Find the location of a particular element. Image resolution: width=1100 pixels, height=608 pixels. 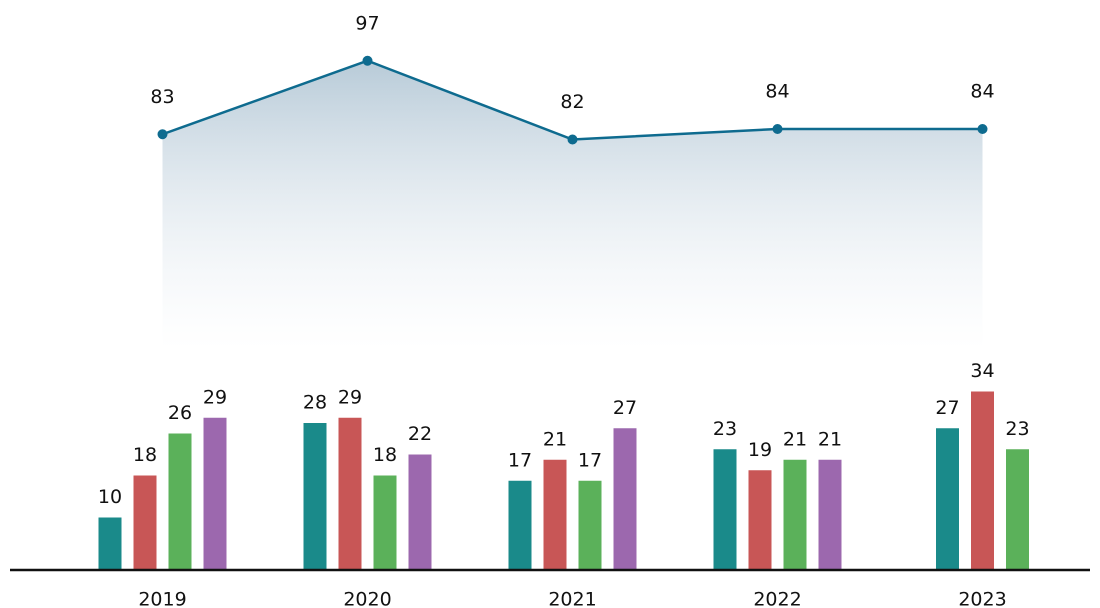

line-value-label: 83 is located at coordinates (162, 97).